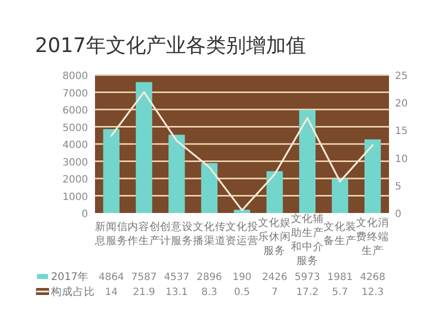  I want to click on x-tick-label: 新闻信息服务, so click(111, 233).